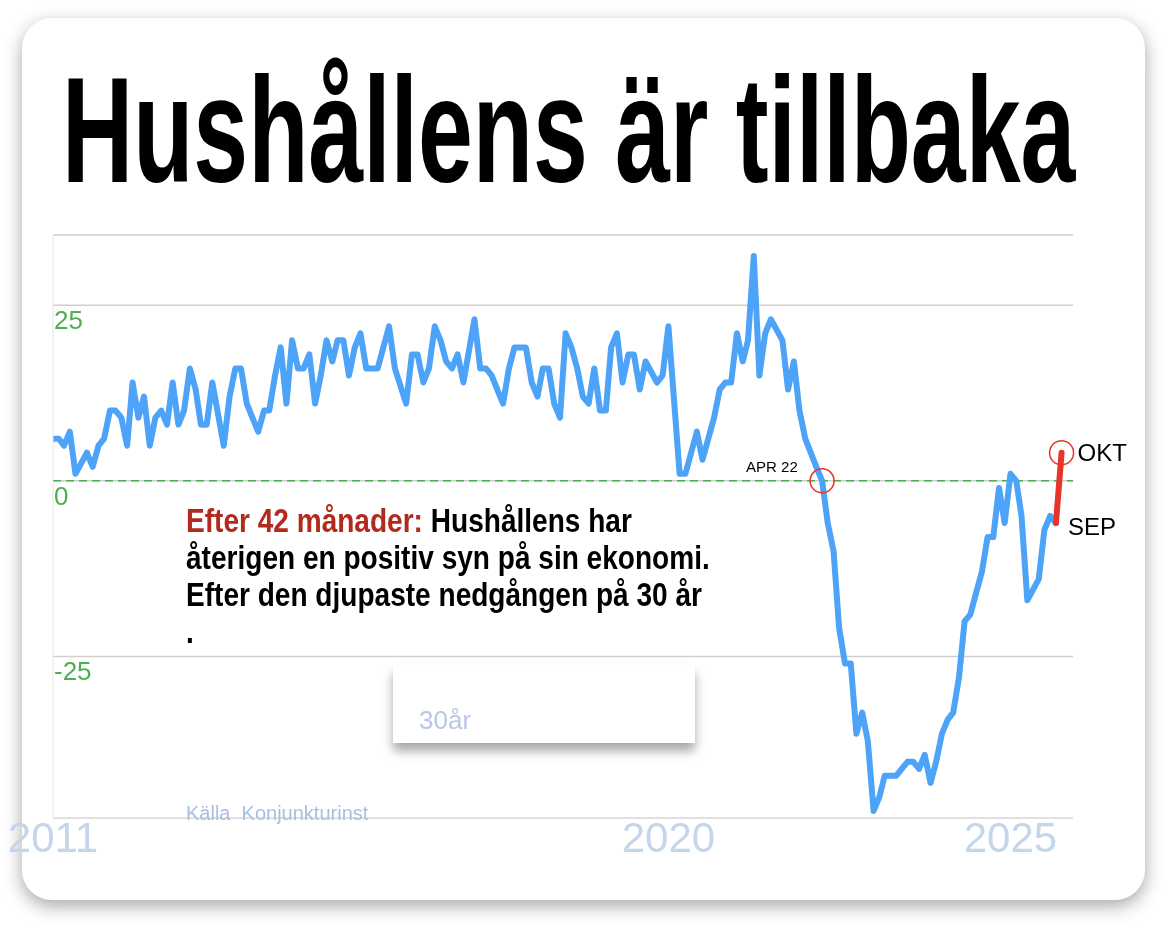 The width and height of the screenshot is (1174, 930). I want to click on x-tick-label: 2020, so click(668, 837).